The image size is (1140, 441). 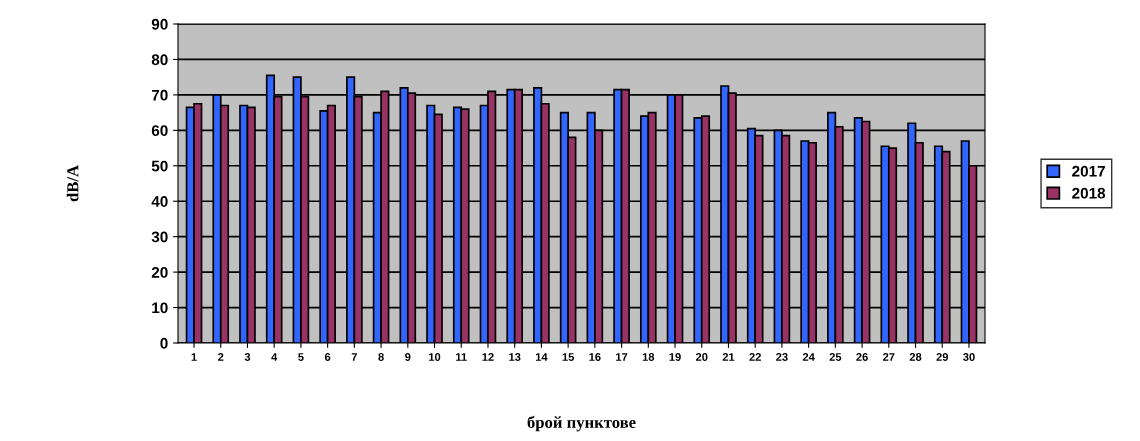 What do you see at coordinates (164, 343) in the screenshot?
I see `y-tick-label: 0` at bounding box center [164, 343].